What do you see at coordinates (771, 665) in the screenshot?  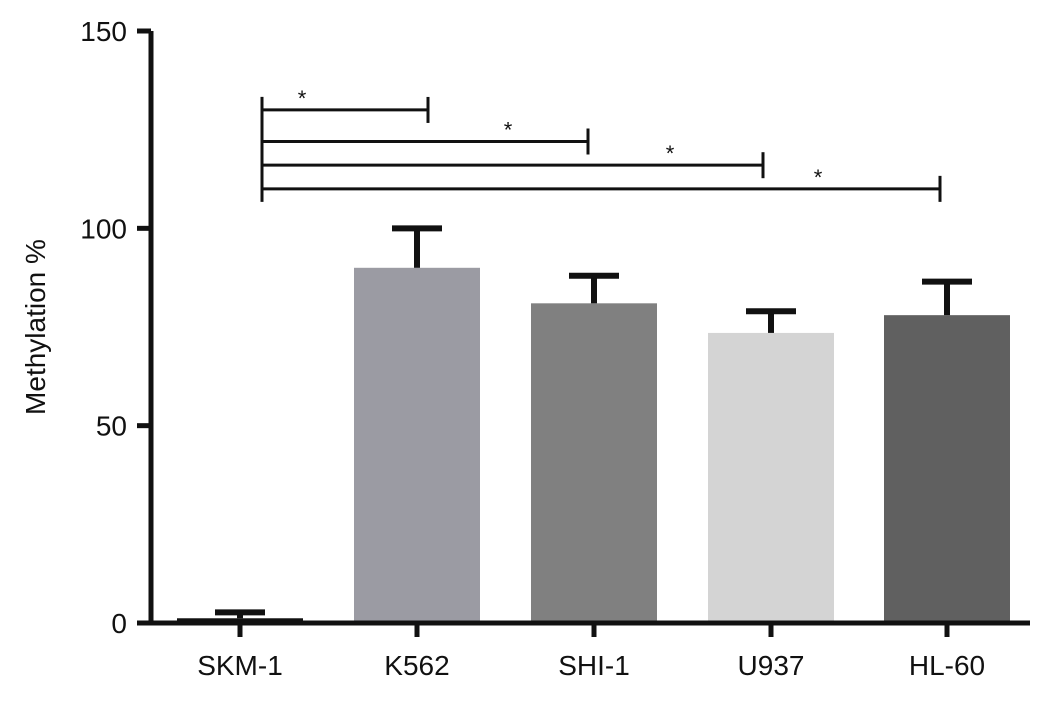 I see `x-category-label: U937` at bounding box center [771, 665].